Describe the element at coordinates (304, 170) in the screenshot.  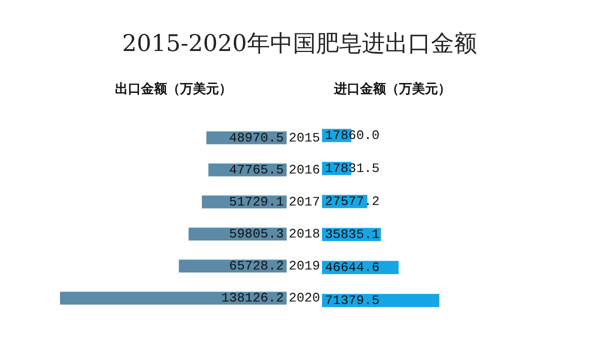
I see `y-tick-label: 2016` at that location.